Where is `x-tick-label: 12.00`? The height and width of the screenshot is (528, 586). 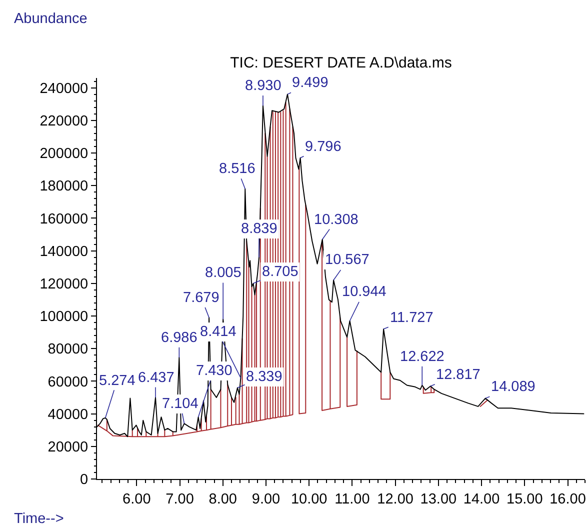
x-tick-label: 12.00 is located at coordinates (395, 499).